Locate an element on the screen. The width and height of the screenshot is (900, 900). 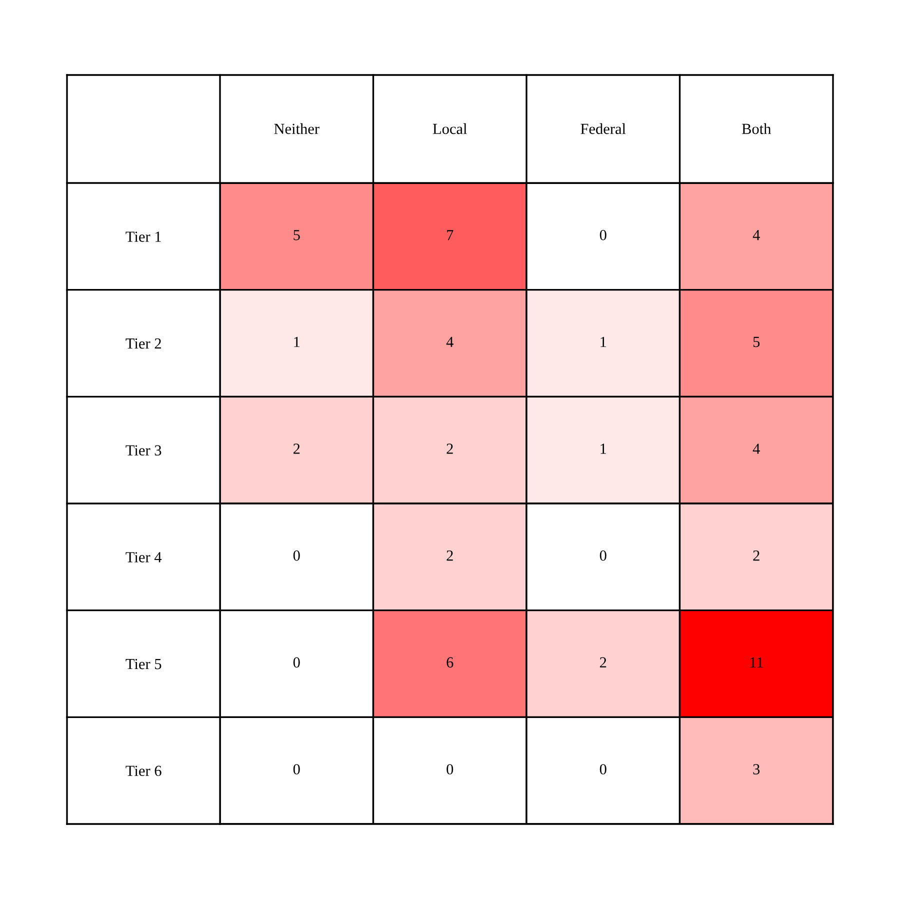
data-label: 7 is located at coordinates (450, 235).